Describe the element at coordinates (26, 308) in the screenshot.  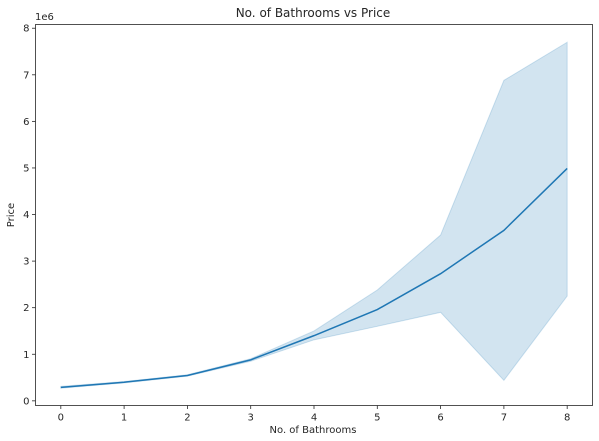
I see `y-tick-label: 2` at that location.